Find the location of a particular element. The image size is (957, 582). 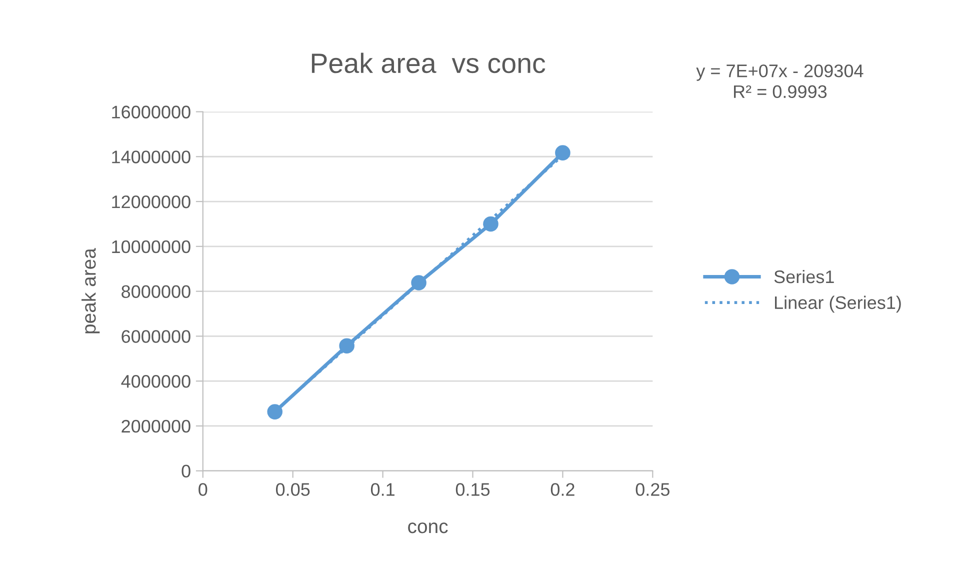

x-tick-label: 0.25 is located at coordinates (653, 489).